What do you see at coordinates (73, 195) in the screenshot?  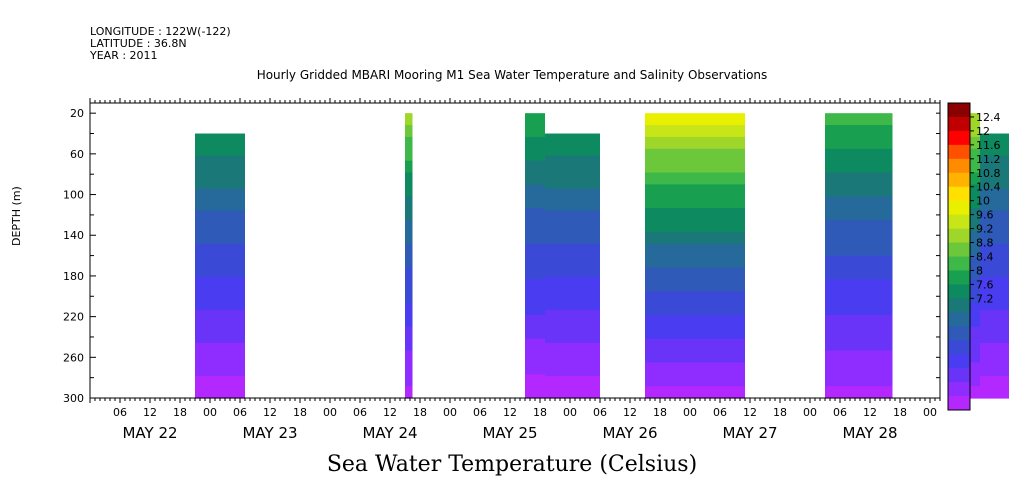 I see `y-tick-label: 100` at bounding box center [73, 195].